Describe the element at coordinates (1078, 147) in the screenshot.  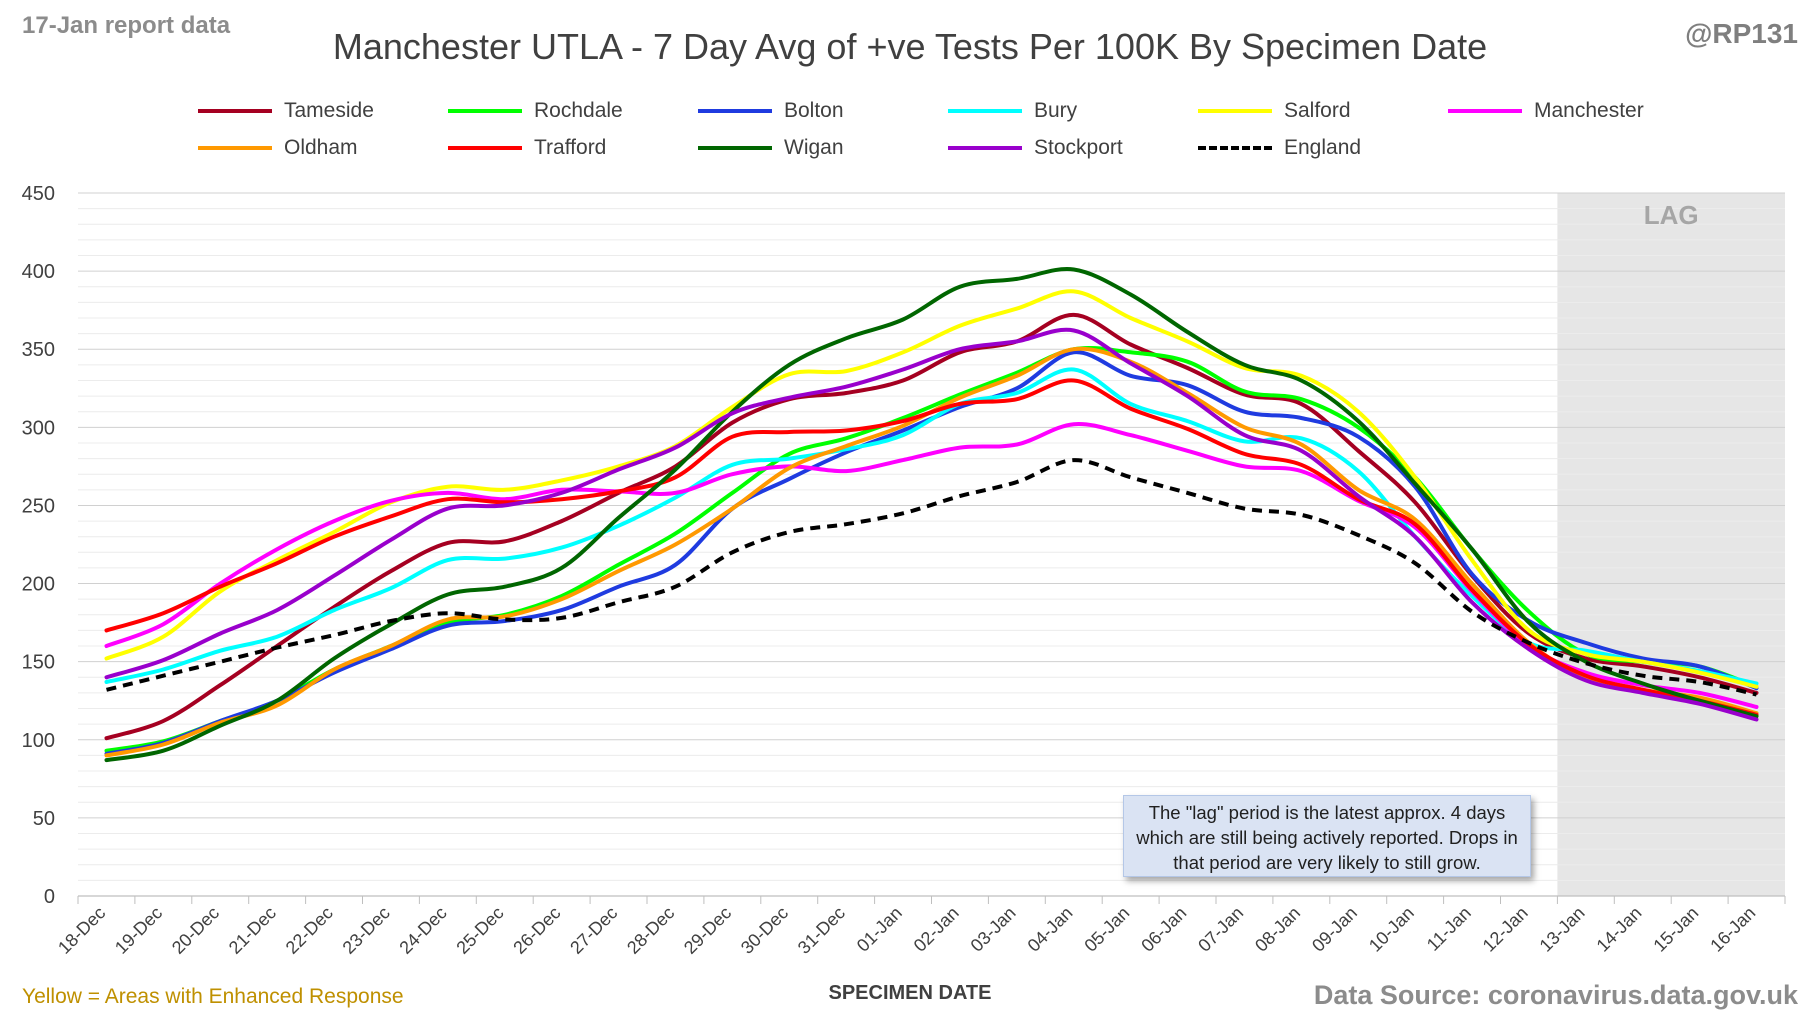
I see `legend-label: Stockport` at that location.